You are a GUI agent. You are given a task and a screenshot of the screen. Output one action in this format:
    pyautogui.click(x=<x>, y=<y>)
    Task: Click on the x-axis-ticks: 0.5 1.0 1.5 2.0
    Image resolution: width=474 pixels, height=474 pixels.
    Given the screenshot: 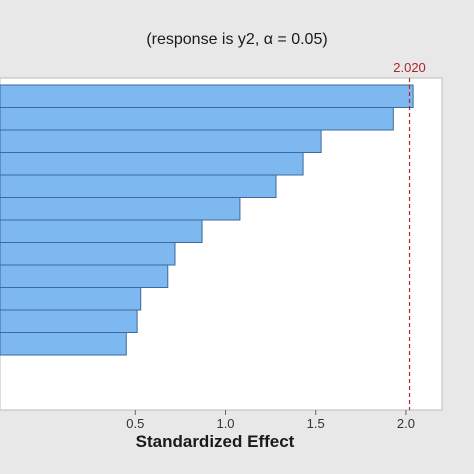 What is the action you would take?
    pyautogui.click(x=270, y=420)
    